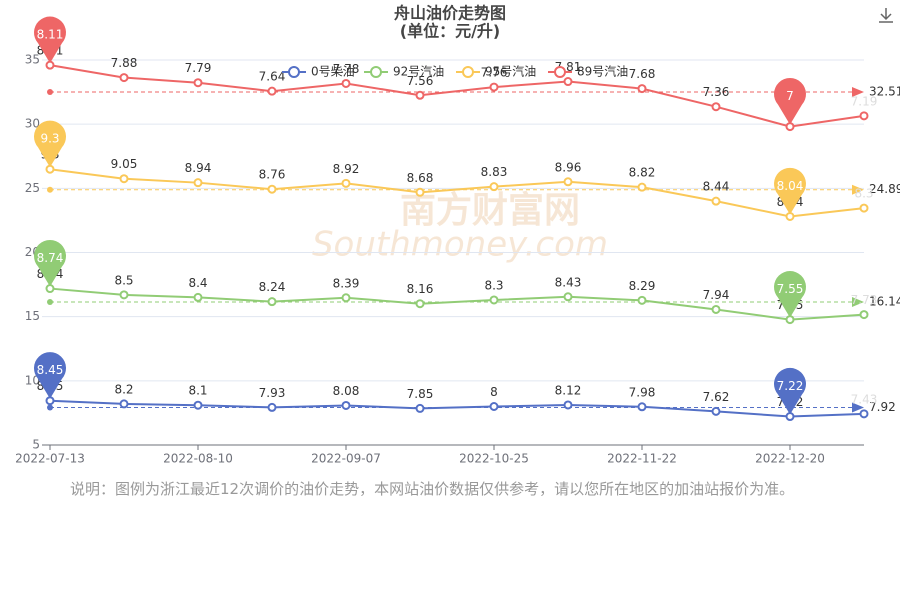 This screenshot has width=900, height=600. I want to click on data-label: 8.29, so click(642, 286).